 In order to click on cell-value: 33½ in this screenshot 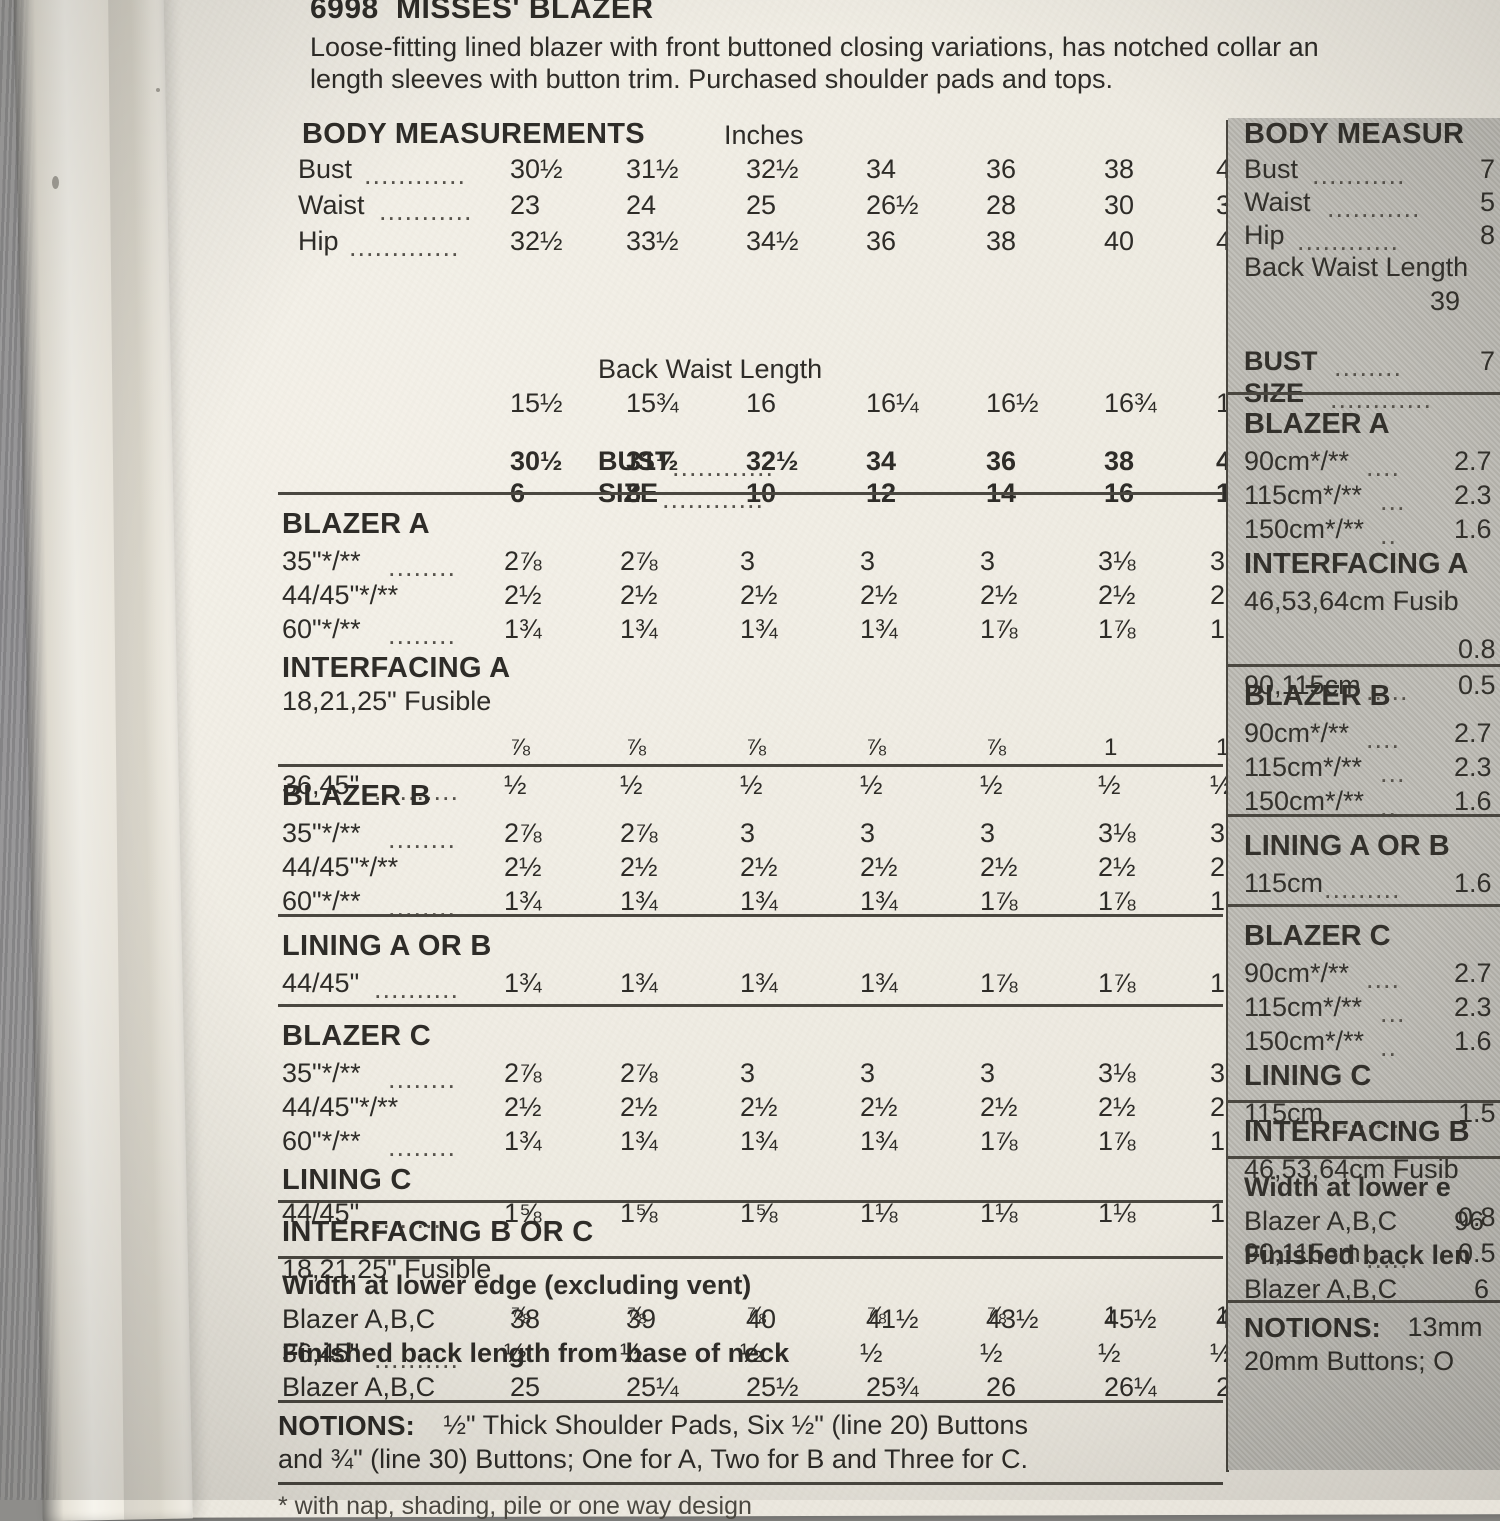, I will do `click(652, 241)`.